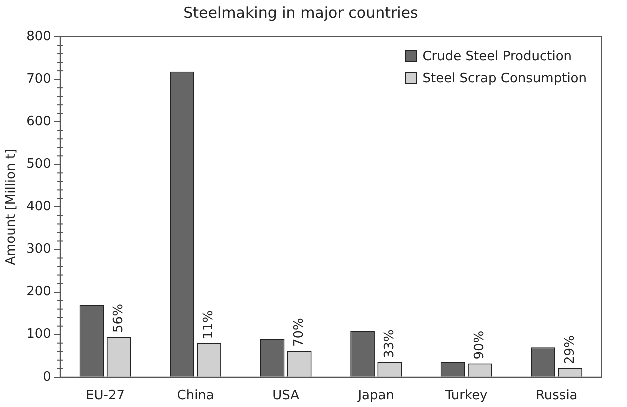  What do you see at coordinates (390, 344) in the screenshot?
I see `annotation: 33%` at bounding box center [390, 344].